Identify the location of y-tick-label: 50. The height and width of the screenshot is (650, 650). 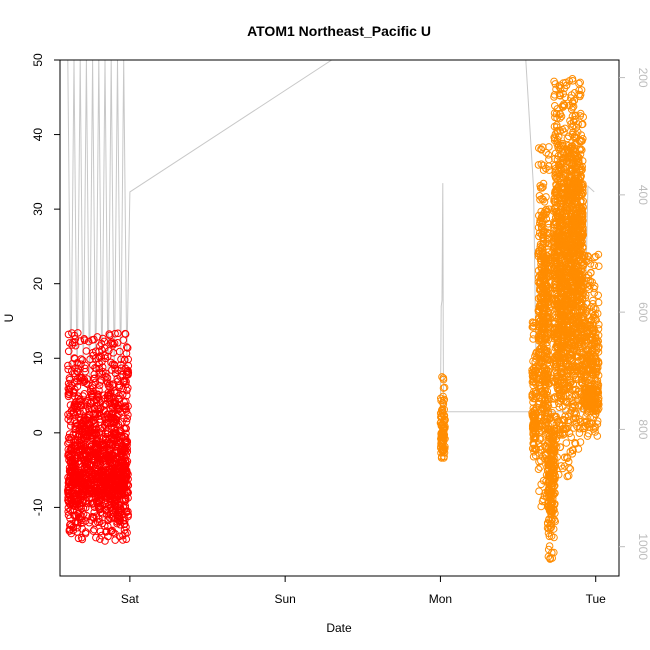
(38, 60).